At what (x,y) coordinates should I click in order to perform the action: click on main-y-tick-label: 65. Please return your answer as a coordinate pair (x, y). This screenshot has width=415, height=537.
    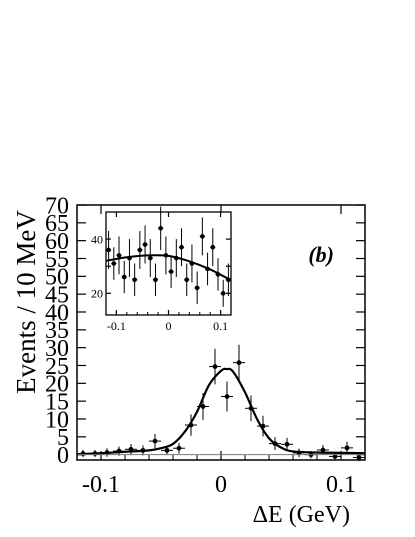
    Looking at the image, I should click on (57, 224).